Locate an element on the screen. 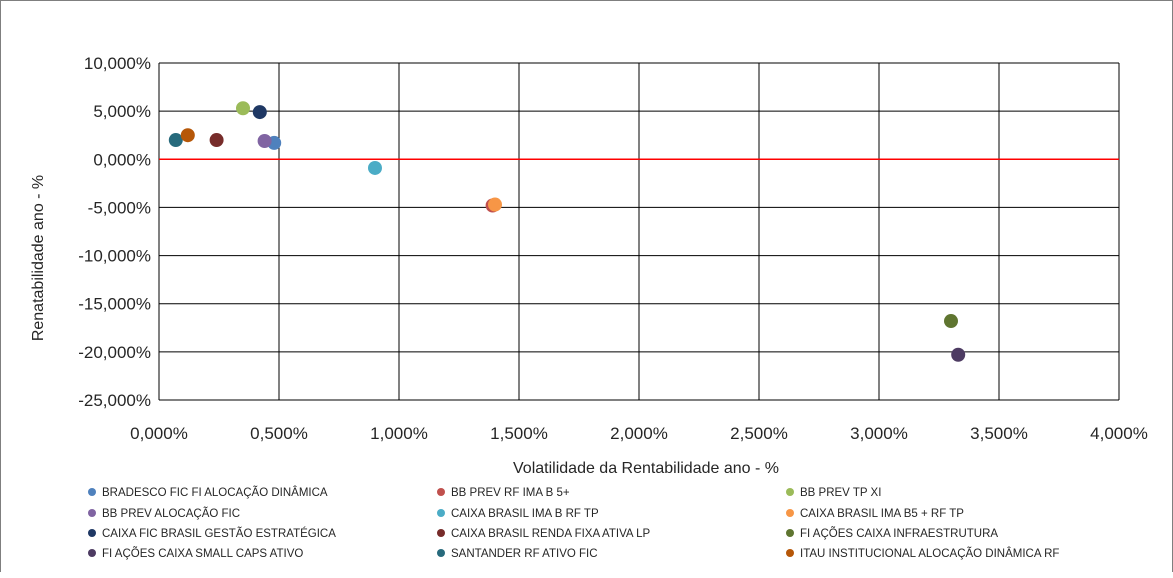  y-tick-label: -10,000% is located at coordinates (114, 256).